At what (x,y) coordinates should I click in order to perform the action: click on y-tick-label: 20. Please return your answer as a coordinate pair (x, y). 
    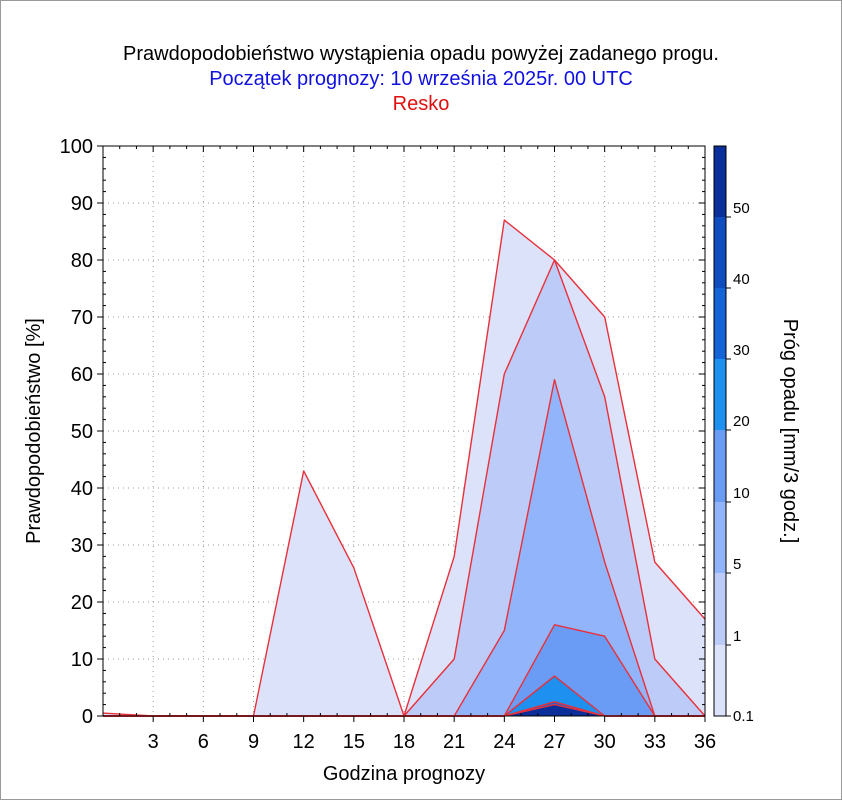
    Looking at the image, I should click on (82, 603).